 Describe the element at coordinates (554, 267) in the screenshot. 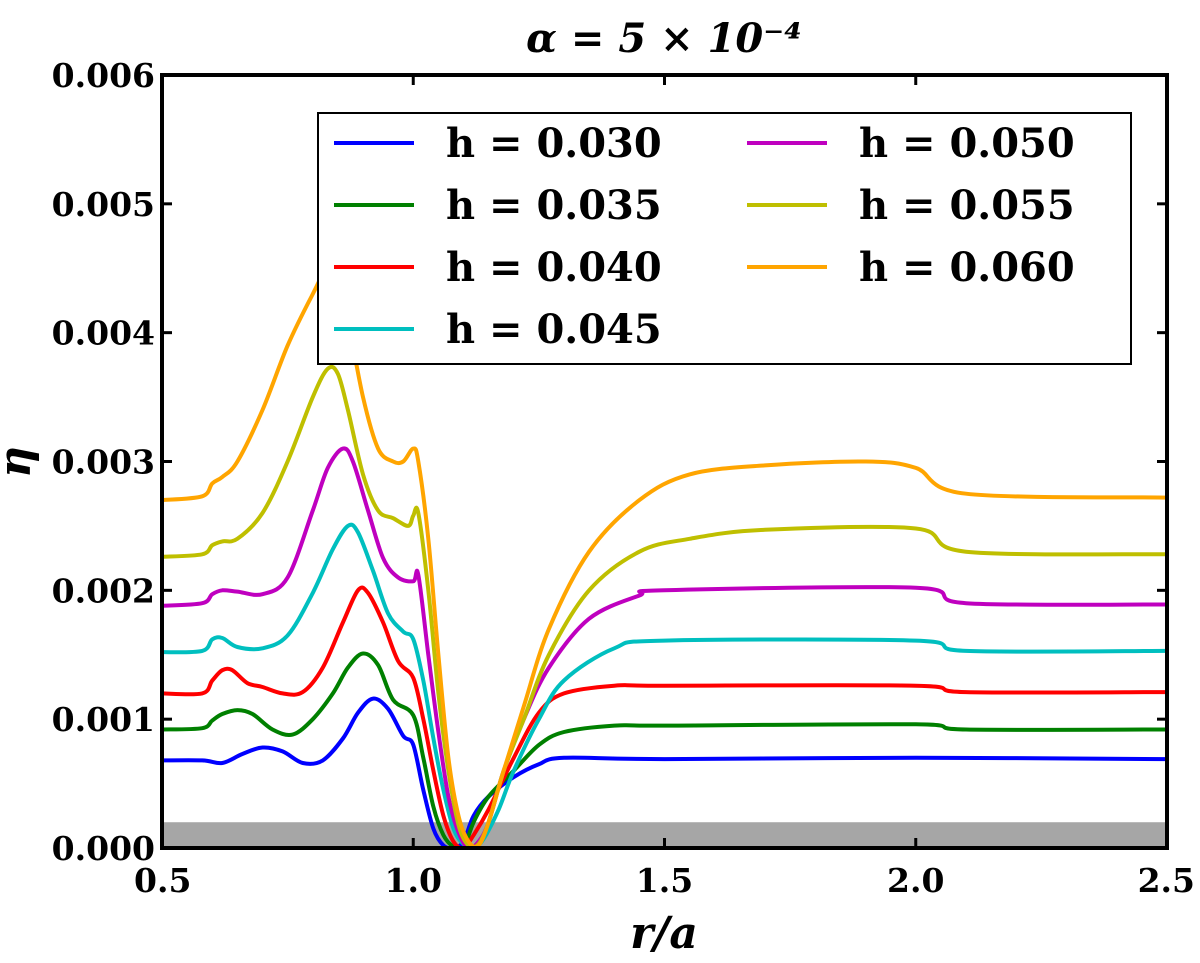

I see `legend-label-3: h = 0.040` at that location.